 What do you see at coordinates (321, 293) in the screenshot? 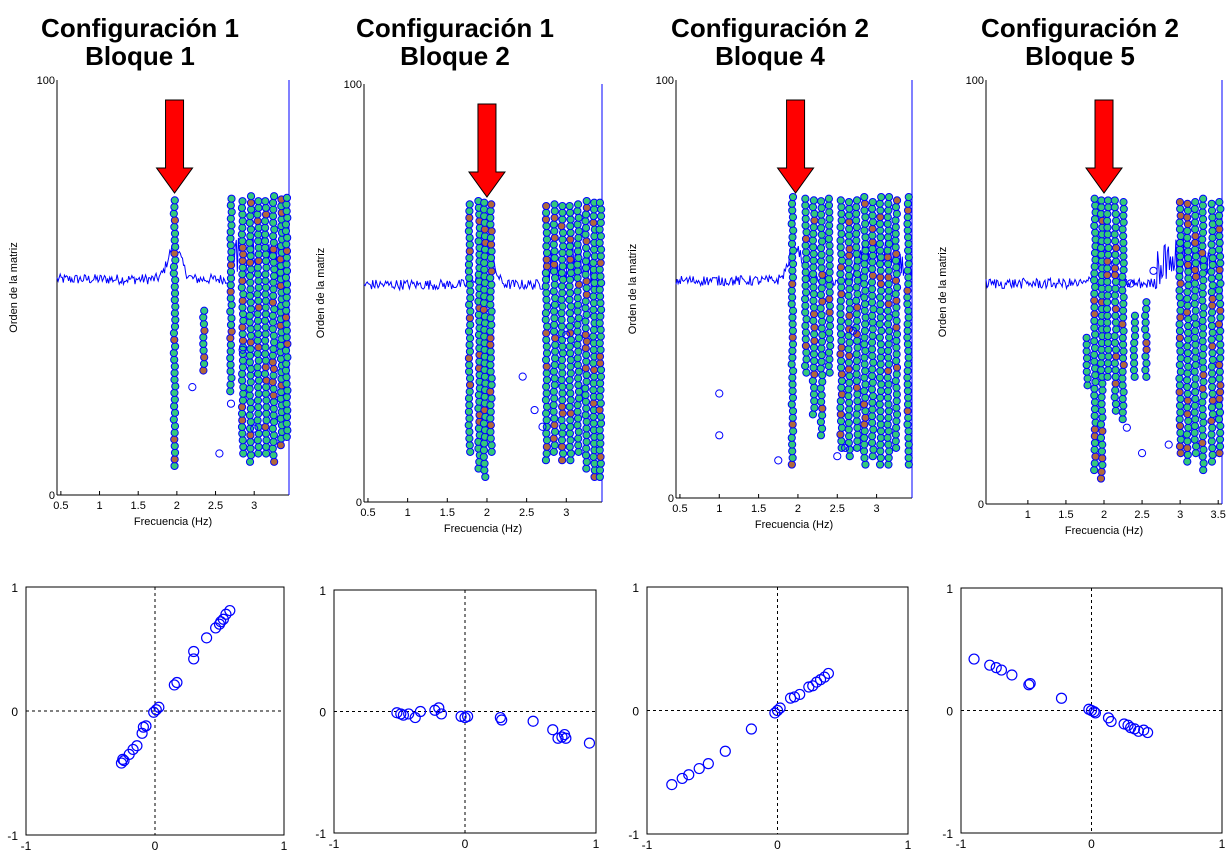
I see `y-axis-label: Orden de la matriz` at bounding box center [321, 293].